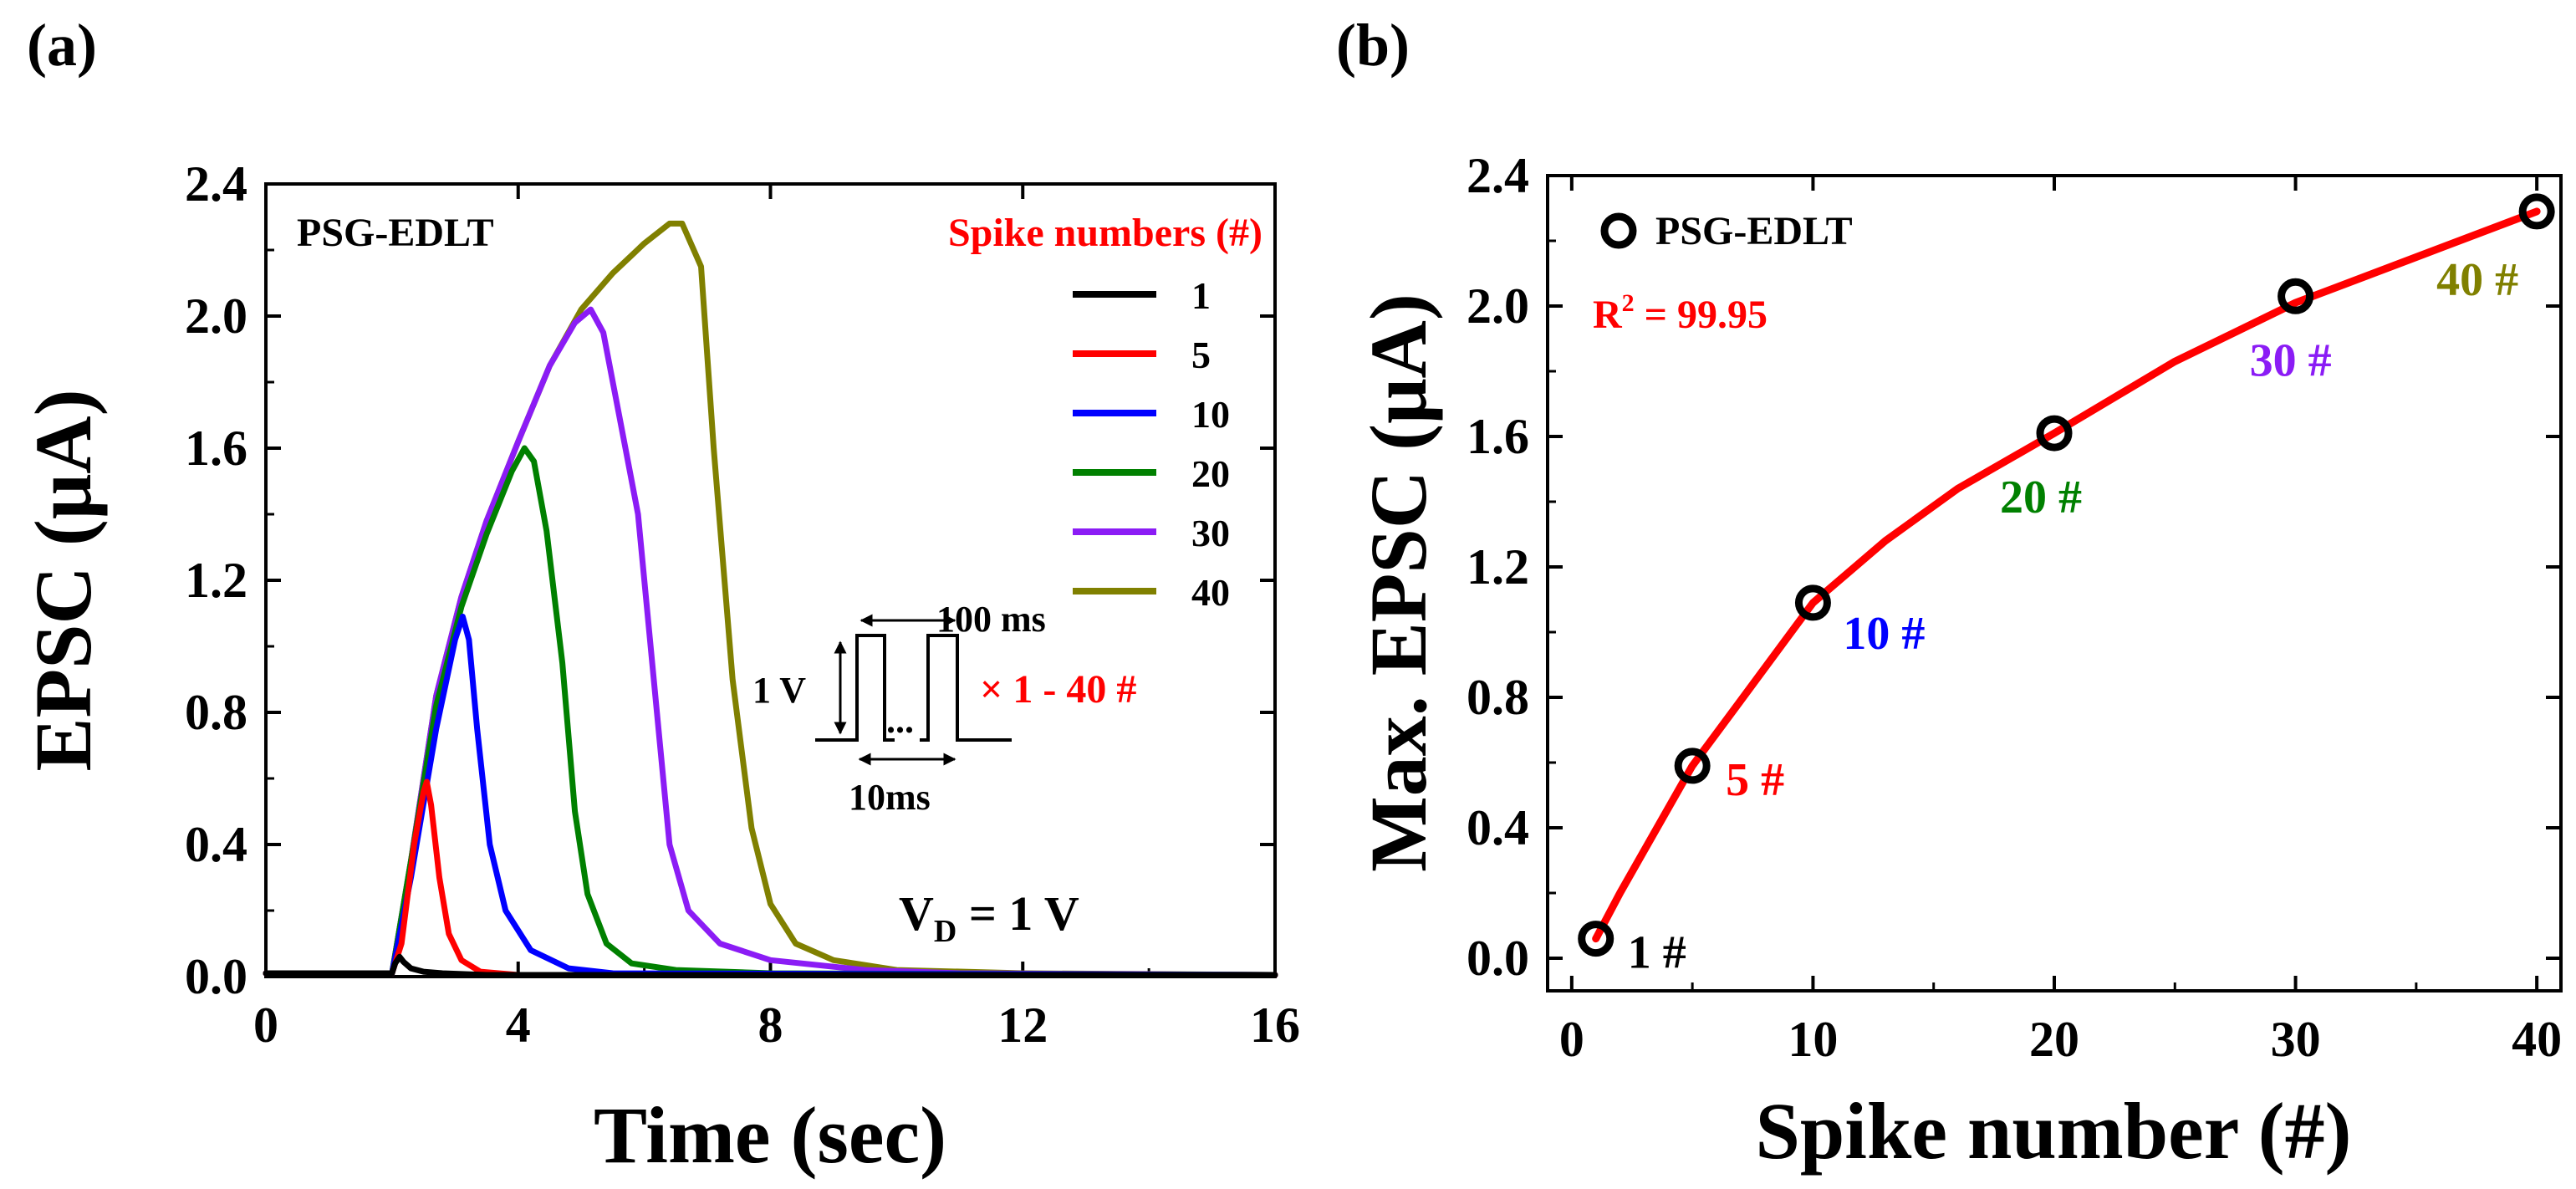  Describe the element at coordinates (1399, 582) in the screenshot. I see `panel-b-ylabel: Max. EPSC (μA)` at that location.